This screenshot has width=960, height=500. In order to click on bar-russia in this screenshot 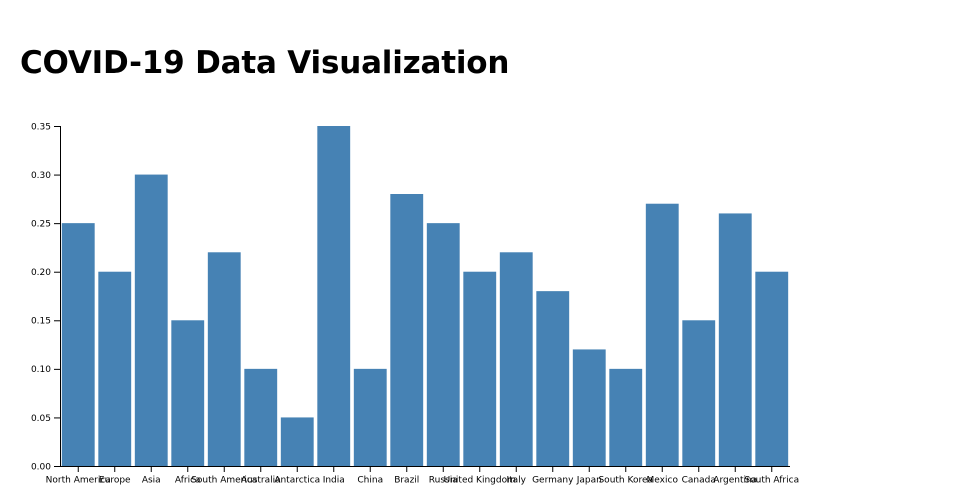, I will do `click(443, 344)`.